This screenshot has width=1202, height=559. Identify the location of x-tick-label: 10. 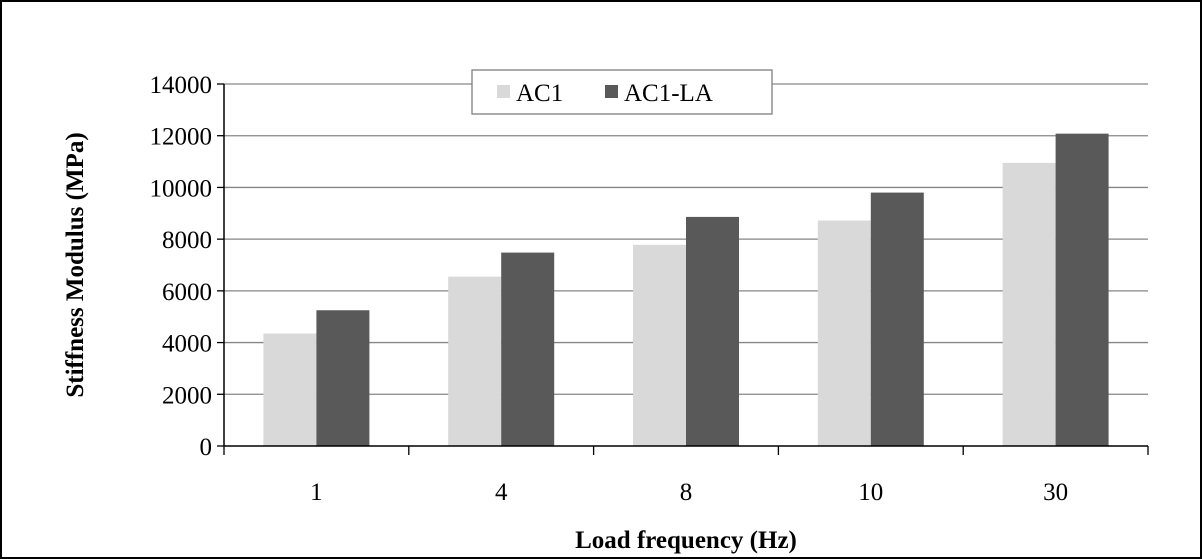
(870, 492).